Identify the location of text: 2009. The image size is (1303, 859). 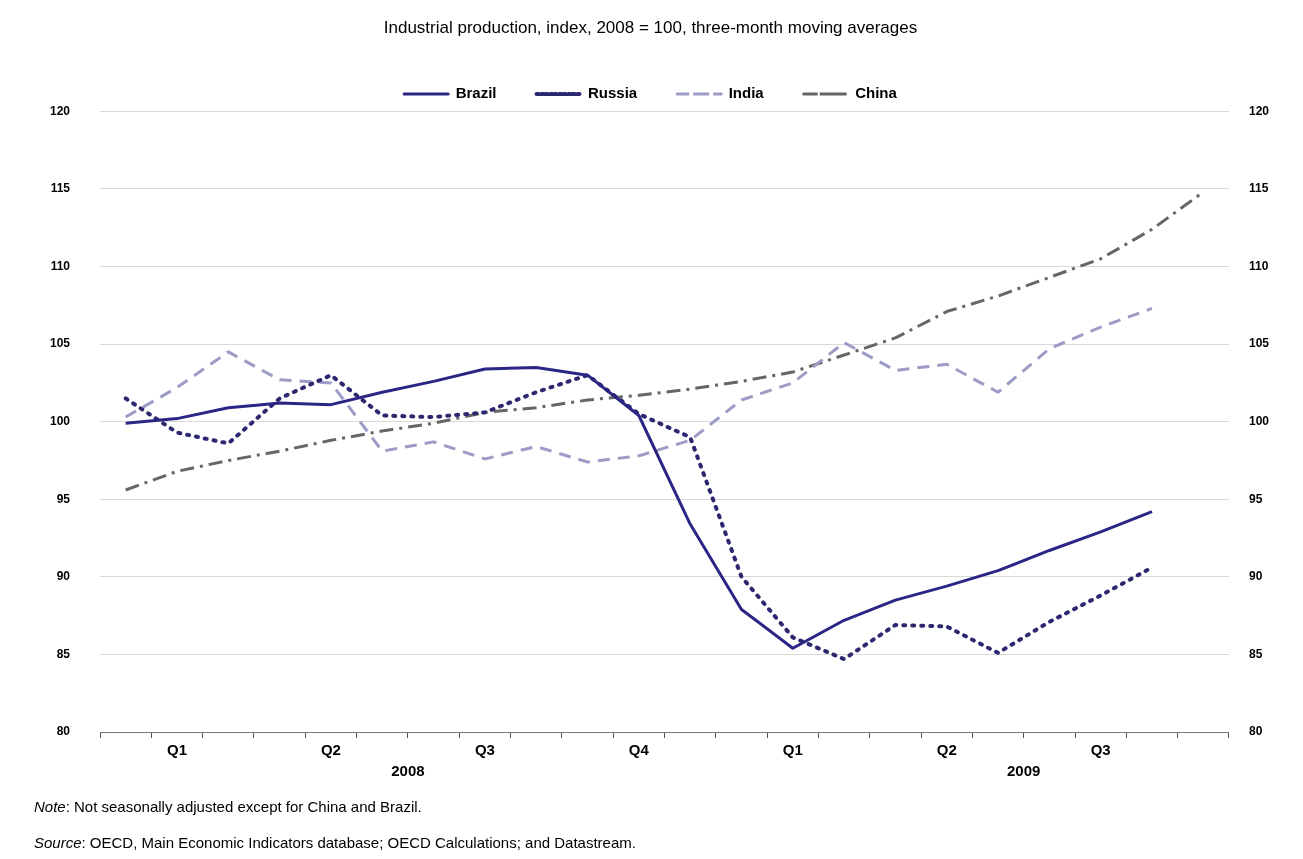
(1024, 770).